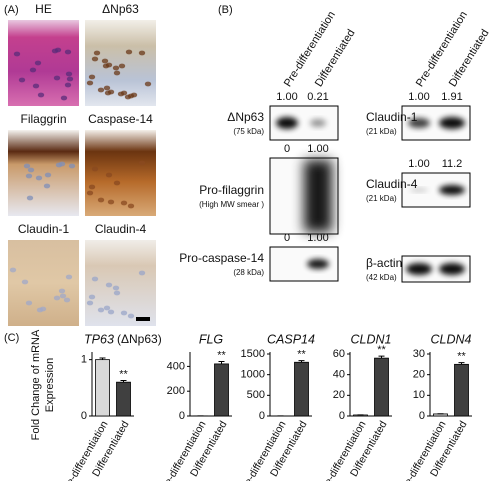  Describe the element at coordinates (452, 164) in the screenshot. I see `quantification: 11.2` at that location.